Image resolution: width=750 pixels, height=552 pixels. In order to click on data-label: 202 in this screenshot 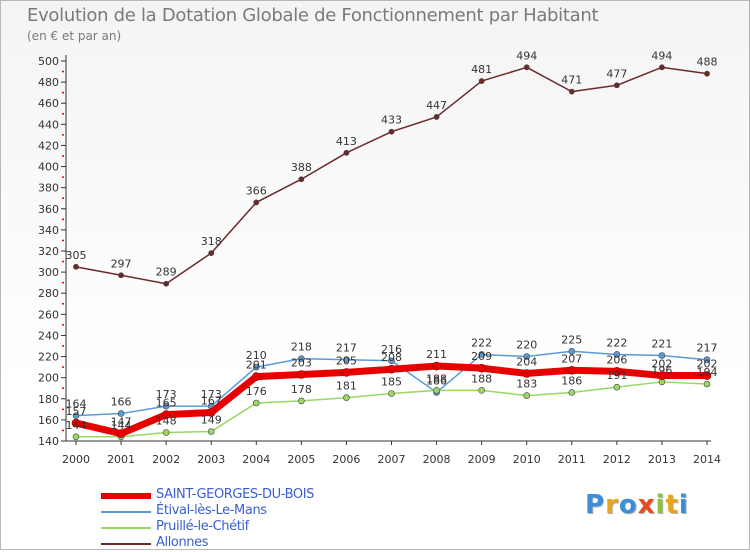, I will do `click(661, 364)`.